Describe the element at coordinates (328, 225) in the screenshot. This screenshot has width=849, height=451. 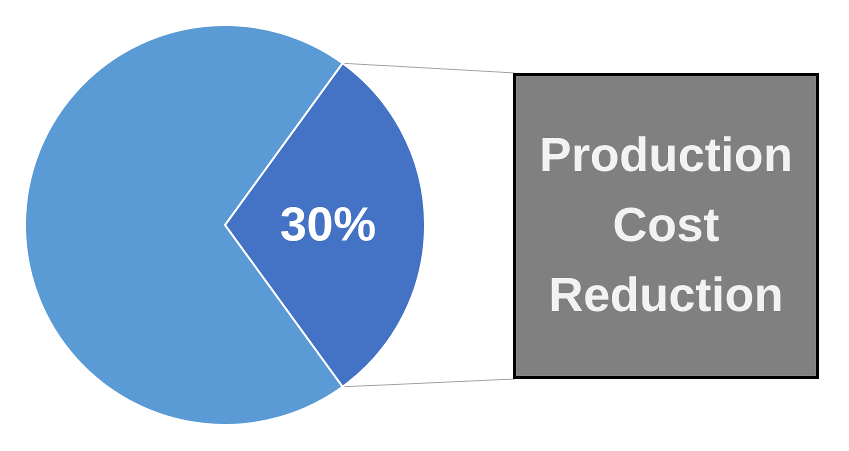
I see `data-label: 30%` at that location.